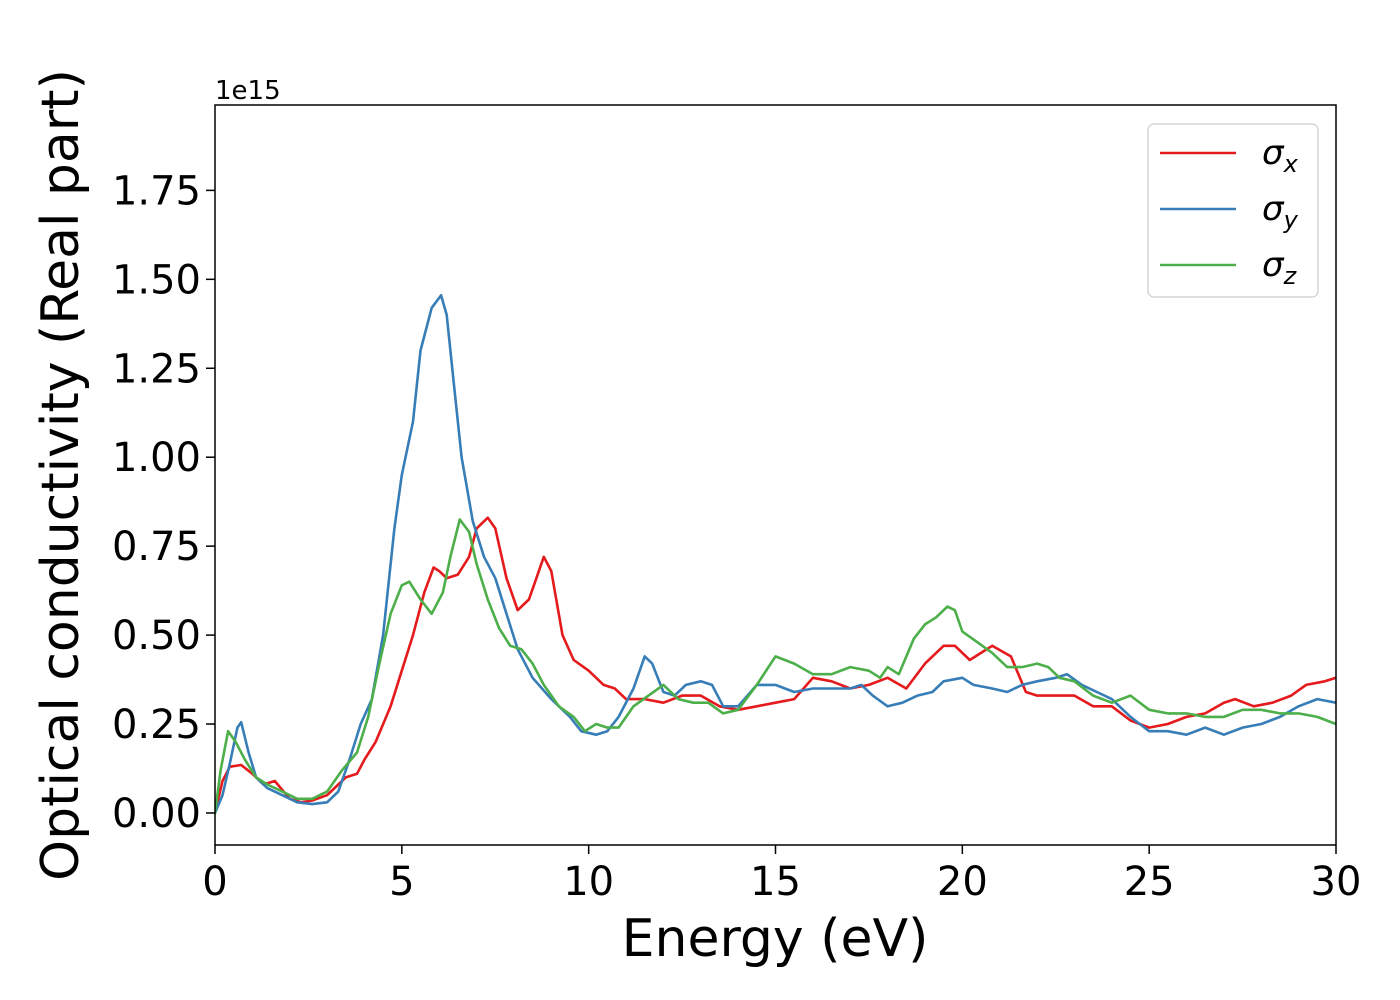 The height and width of the screenshot is (1000, 1400). I want to click on y-tick-label: 0.00, so click(156, 814).